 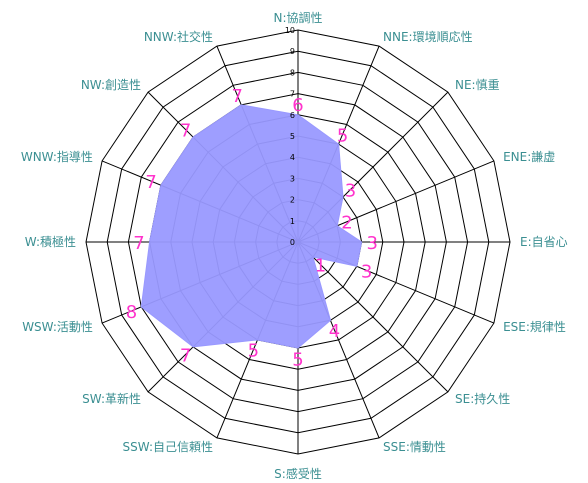 What do you see at coordinates (168, 447) in the screenshot?
I see `axis-label: SSW:自己信頼性` at bounding box center [168, 447].